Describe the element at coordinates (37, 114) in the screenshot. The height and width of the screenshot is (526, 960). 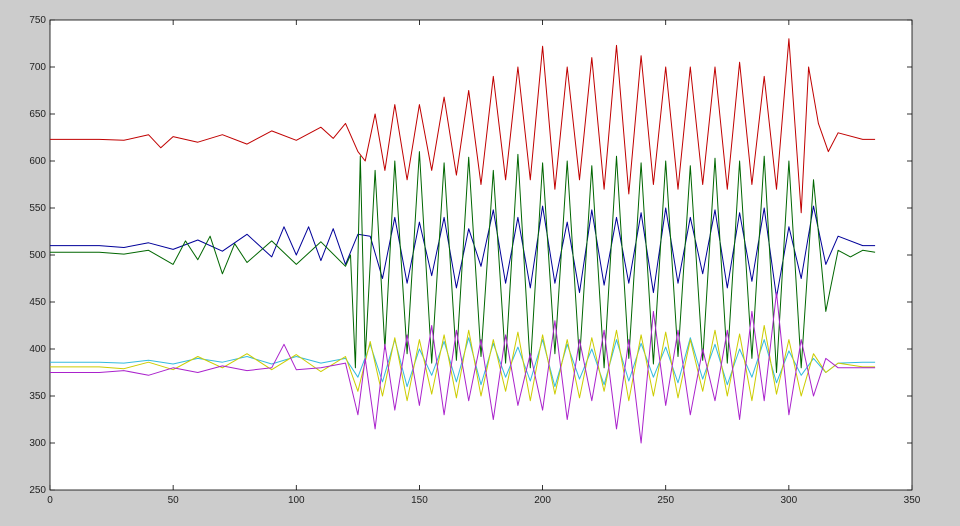
I see `y-tick-label: 650` at that location.